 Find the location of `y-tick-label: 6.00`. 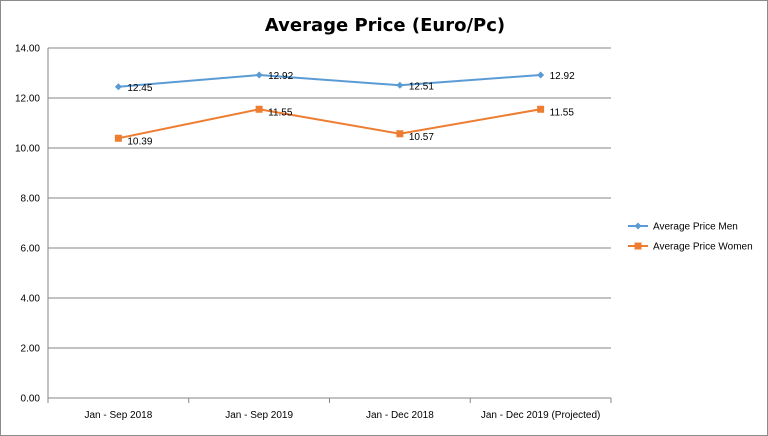

y-tick-label: 6.00 is located at coordinates (31, 249).